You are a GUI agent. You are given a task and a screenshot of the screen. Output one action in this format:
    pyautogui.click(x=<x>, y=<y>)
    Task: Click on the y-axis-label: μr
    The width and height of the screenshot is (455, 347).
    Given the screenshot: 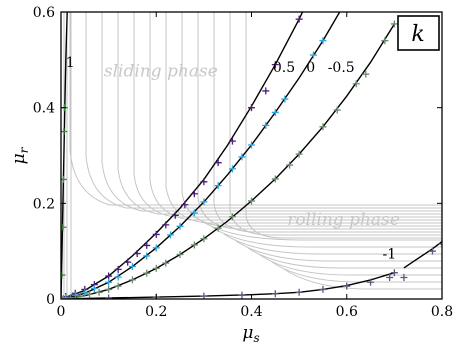 What is the action you would take?
    pyautogui.click(x=20, y=155)
    